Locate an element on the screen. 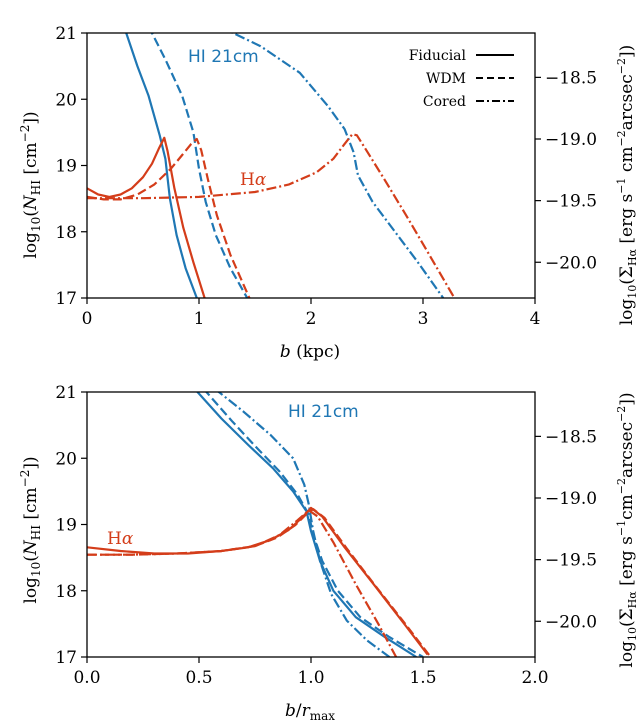 Image resolution: width=643 pixels, height=722 pixels. bottom-right-y-tick-label: −19.0 is located at coordinates (571, 499).